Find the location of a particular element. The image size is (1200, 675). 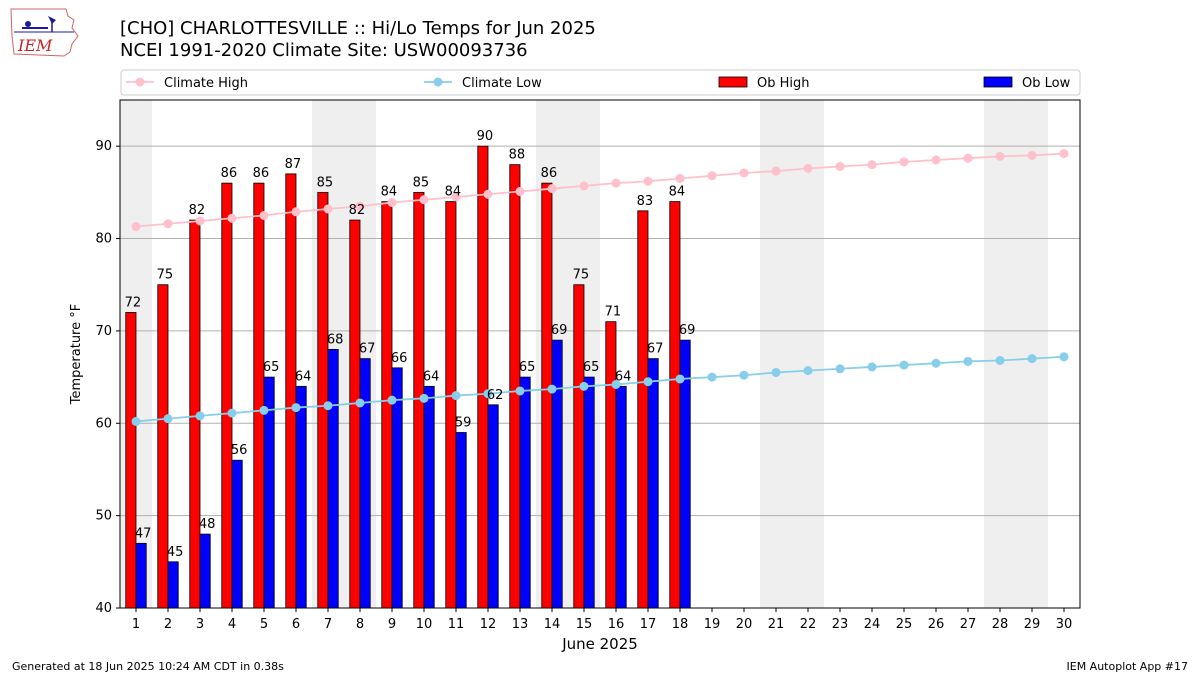

y-tick-label: 60 is located at coordinates (103, 423).